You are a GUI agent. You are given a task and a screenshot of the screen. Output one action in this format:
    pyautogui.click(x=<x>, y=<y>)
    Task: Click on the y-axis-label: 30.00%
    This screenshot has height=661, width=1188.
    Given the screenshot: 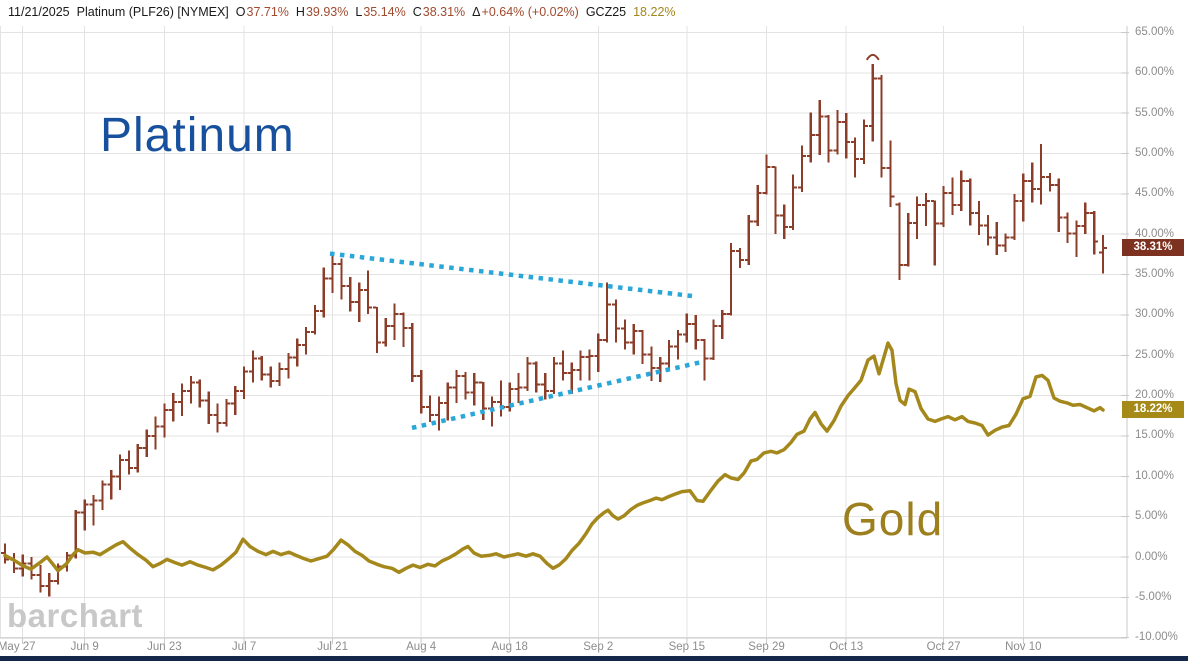 What is the action you would take?
    pyautogui.click(x=1155, y=314)
    